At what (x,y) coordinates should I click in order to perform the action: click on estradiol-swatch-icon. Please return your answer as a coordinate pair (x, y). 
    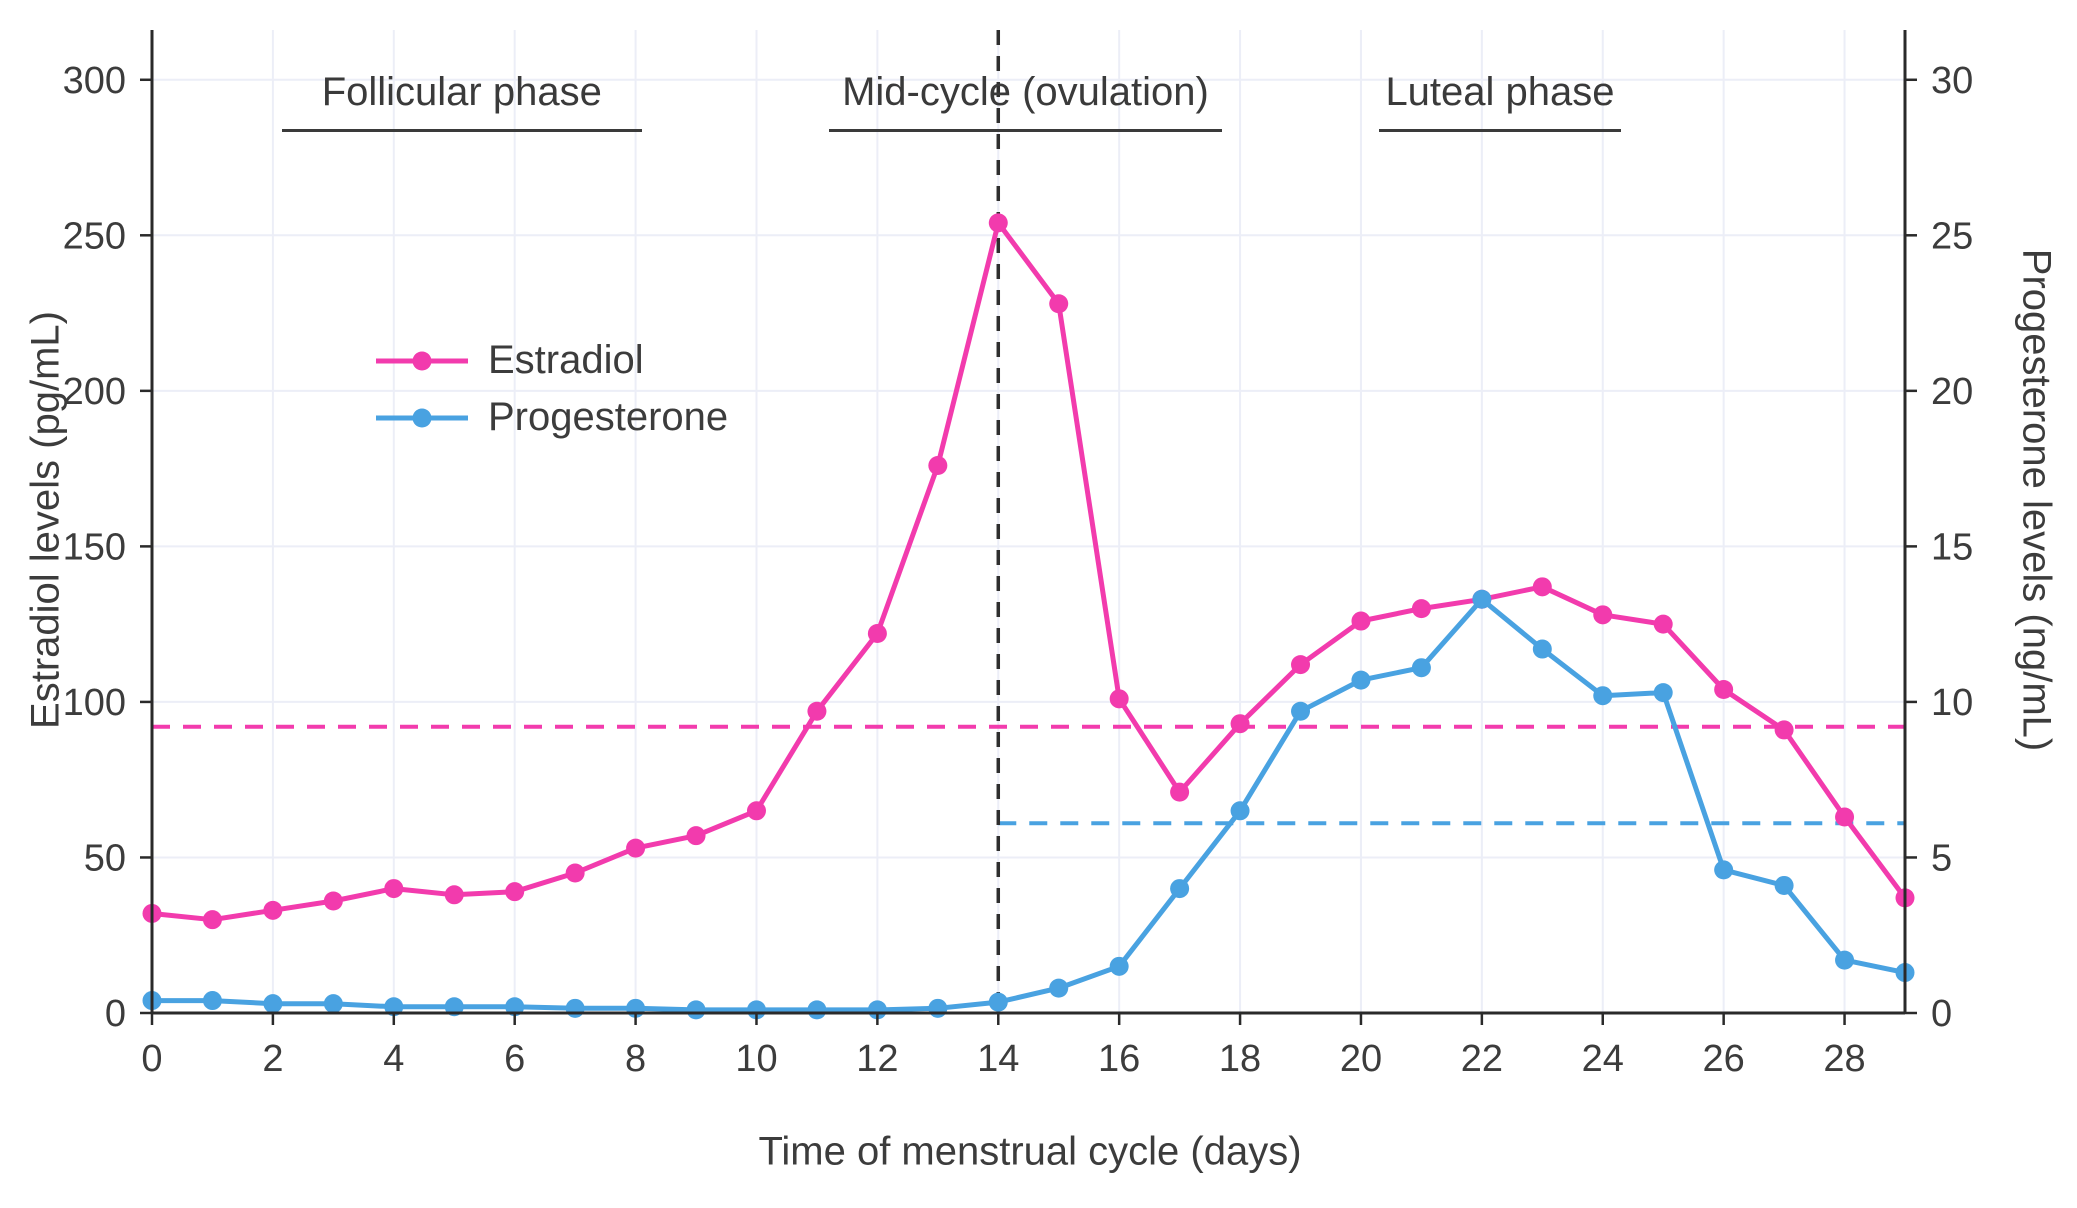
    Looking at the image, I should click on (422, 360).